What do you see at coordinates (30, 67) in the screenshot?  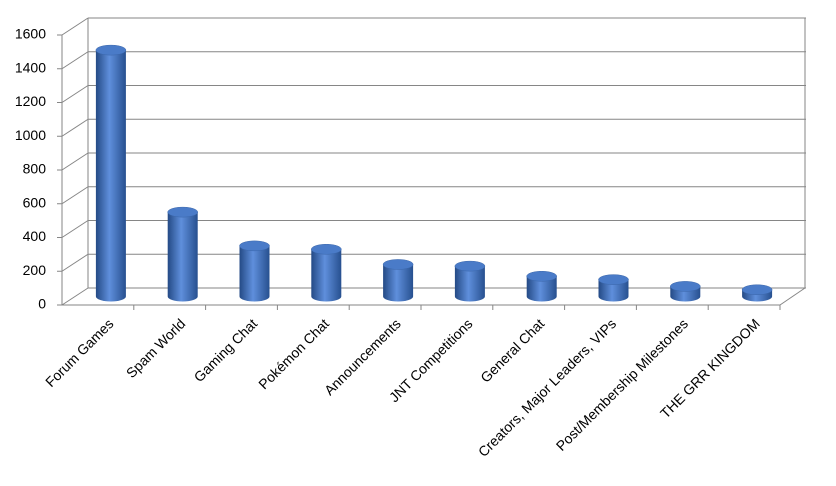 I see `y-tick-label: 1400` at bounding box center [30, 67].